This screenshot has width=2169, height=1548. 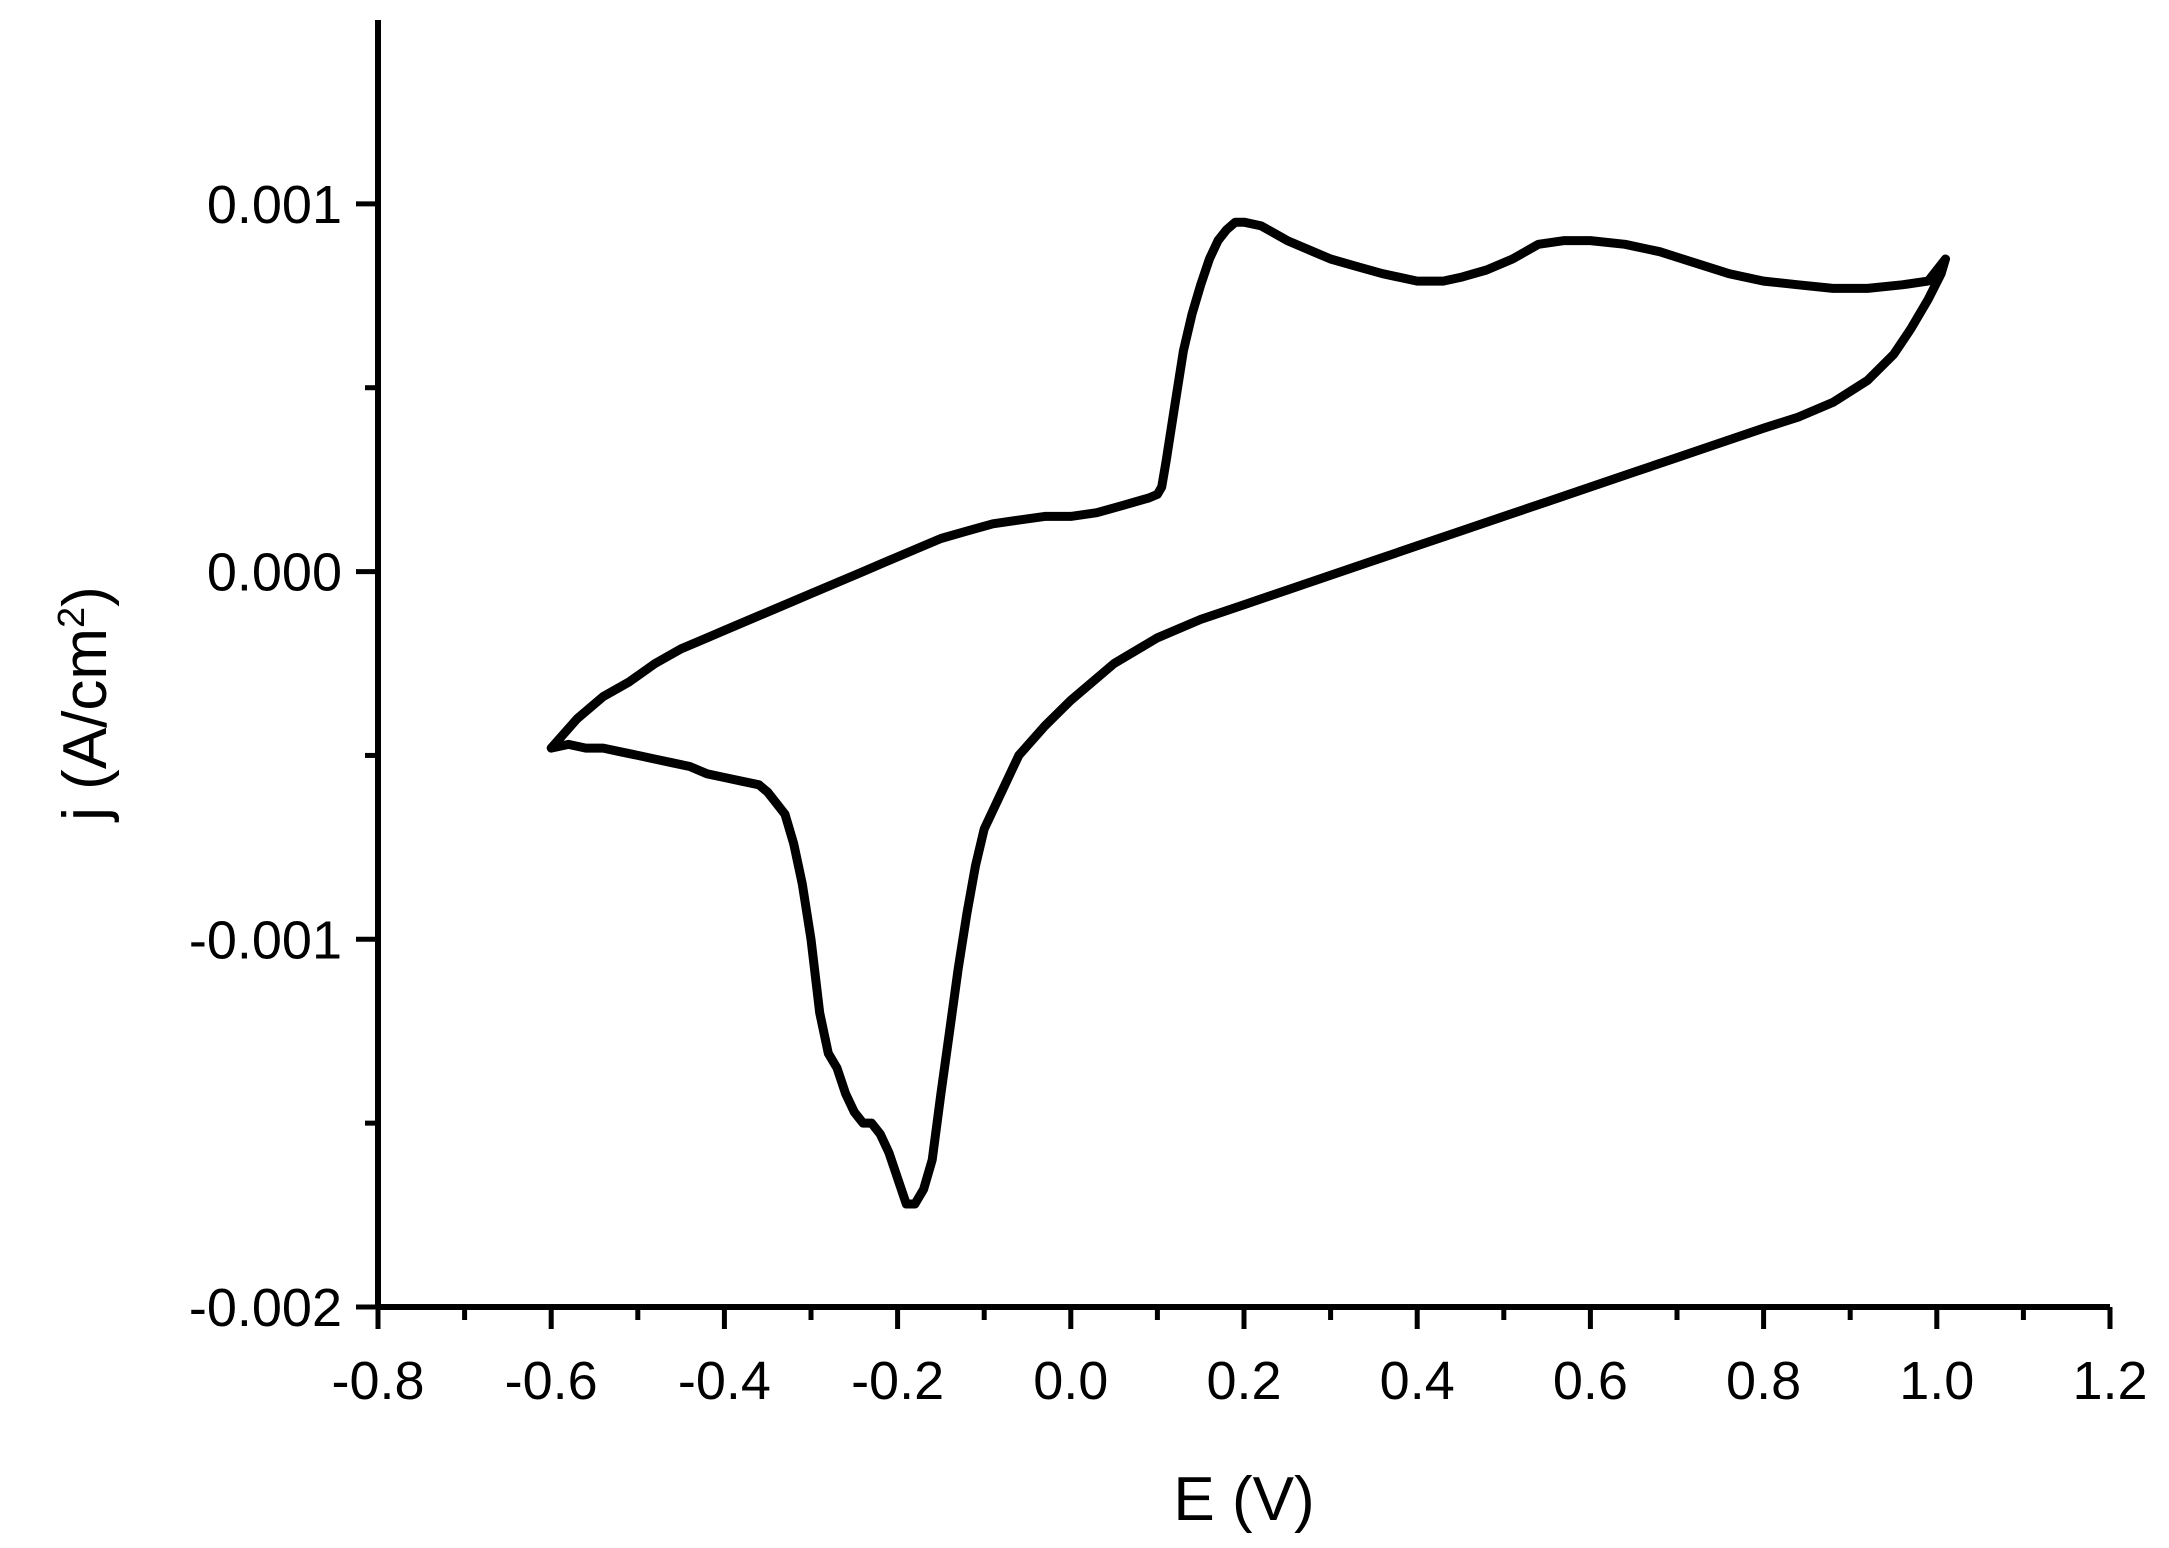 I want to click on y-major-ticks, so click(x=367, y=755).